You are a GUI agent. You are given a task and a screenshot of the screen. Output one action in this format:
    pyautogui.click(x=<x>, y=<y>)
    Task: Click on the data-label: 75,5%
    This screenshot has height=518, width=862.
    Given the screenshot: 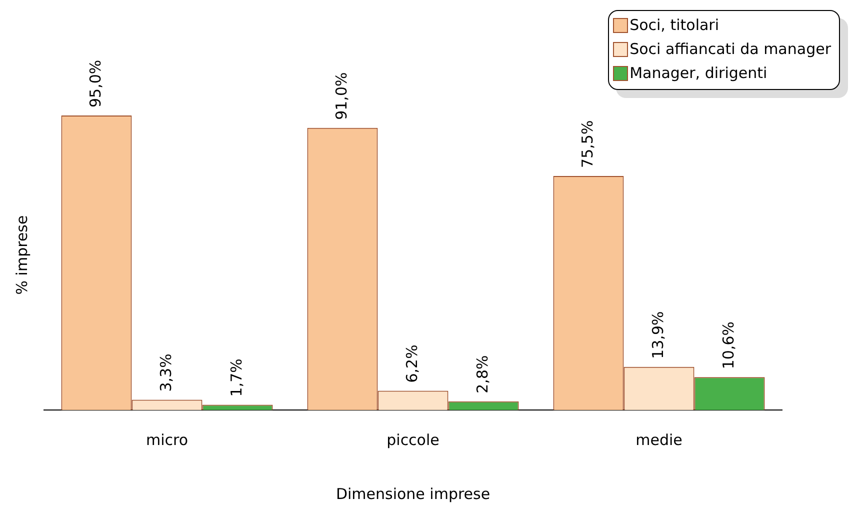 What is the action you would take?
    pyautogui.click(x=587, y=144)
    